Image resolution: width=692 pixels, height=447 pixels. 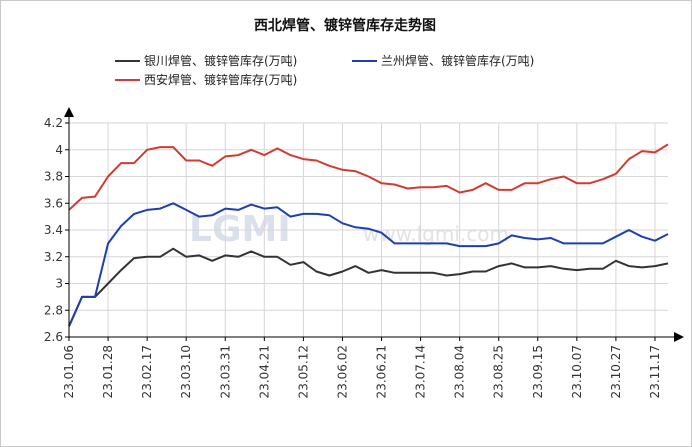 I want to click on x-tick-label: 23.09.15, so click(x=538, y=371).